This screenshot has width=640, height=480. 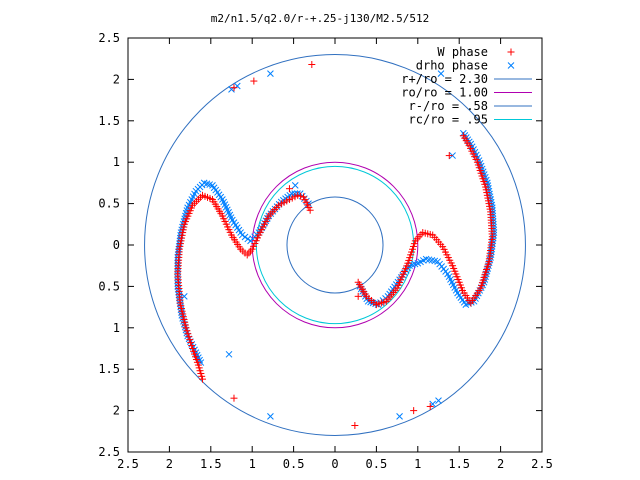 What do you see at coordinates (109, 121) in the screenshot?
I see `y-tick-label: 1.5` at bounding box center [109, 121].